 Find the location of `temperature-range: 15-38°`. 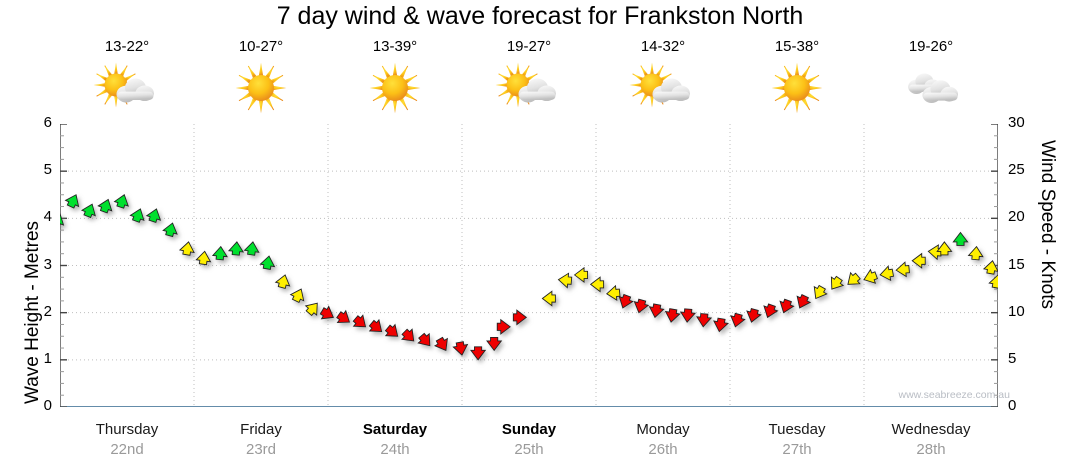

temperature-range: 15-38° is located at coordinates (797, 46).